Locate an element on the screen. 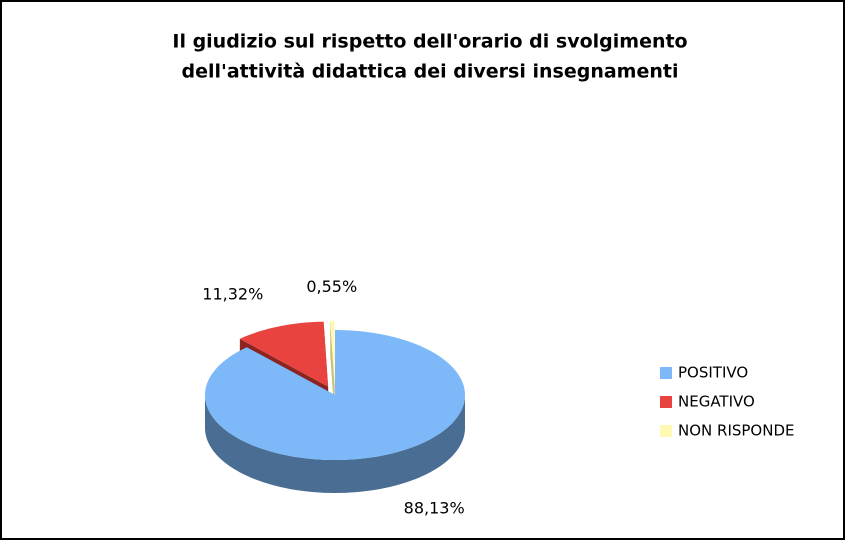 Image resolution: width=845 pixels, height=540 pixels. data-label: 0,55% is located at coordinates (331, 286).